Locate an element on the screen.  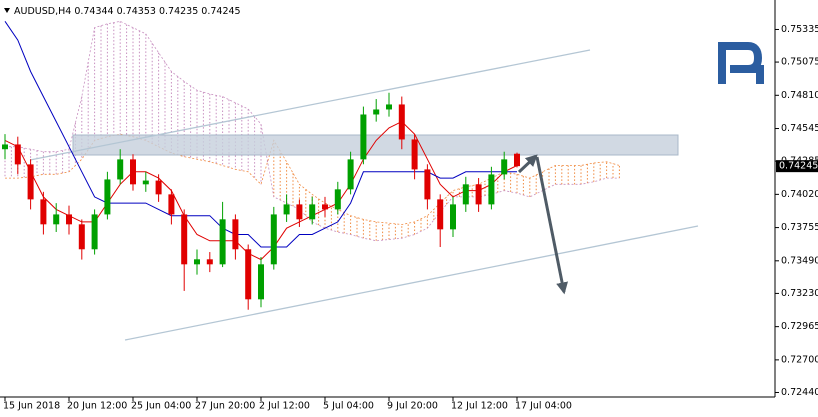
y-tick-label: 0.75335 is located at coordinates (799, 29).